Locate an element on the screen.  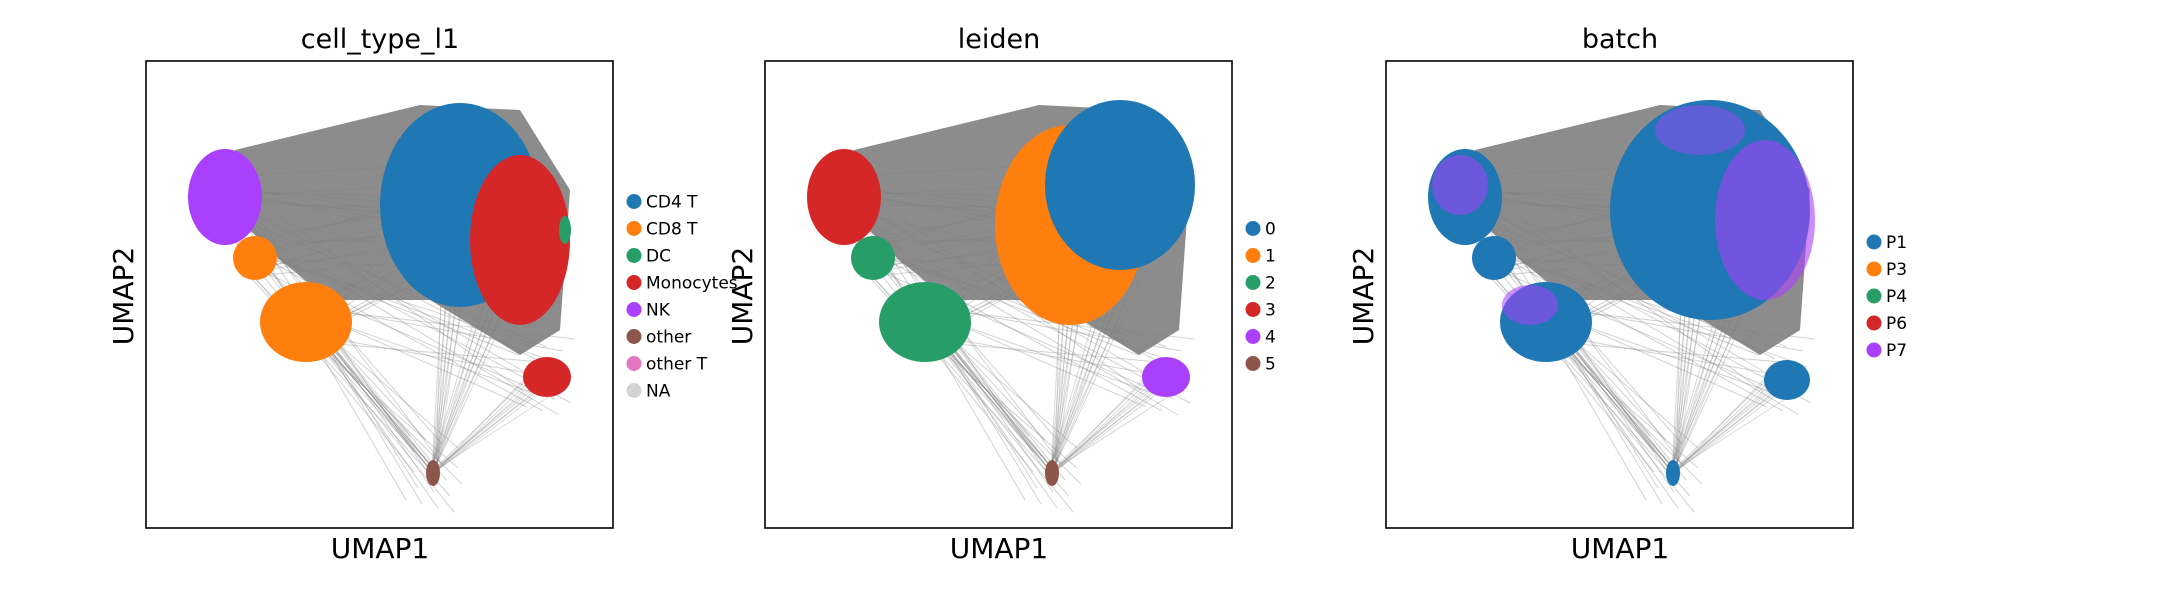
legend-label: NK is located at coordinates (658, 311).